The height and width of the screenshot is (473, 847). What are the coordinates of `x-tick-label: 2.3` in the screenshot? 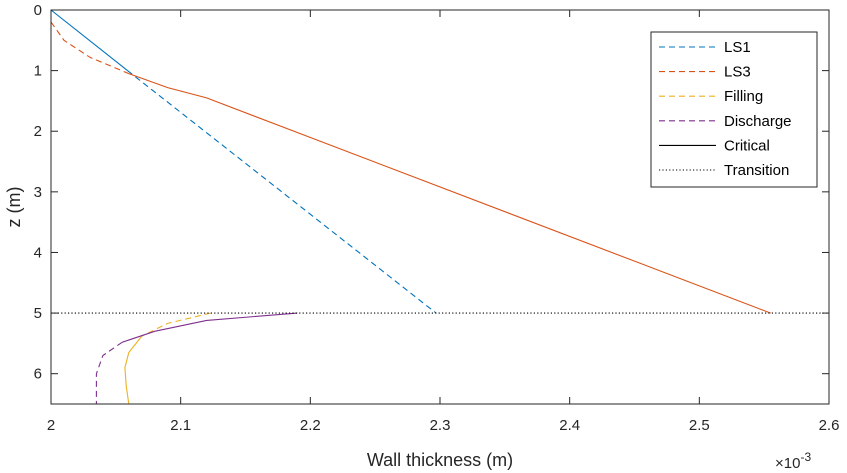 It's located at (440, 425).